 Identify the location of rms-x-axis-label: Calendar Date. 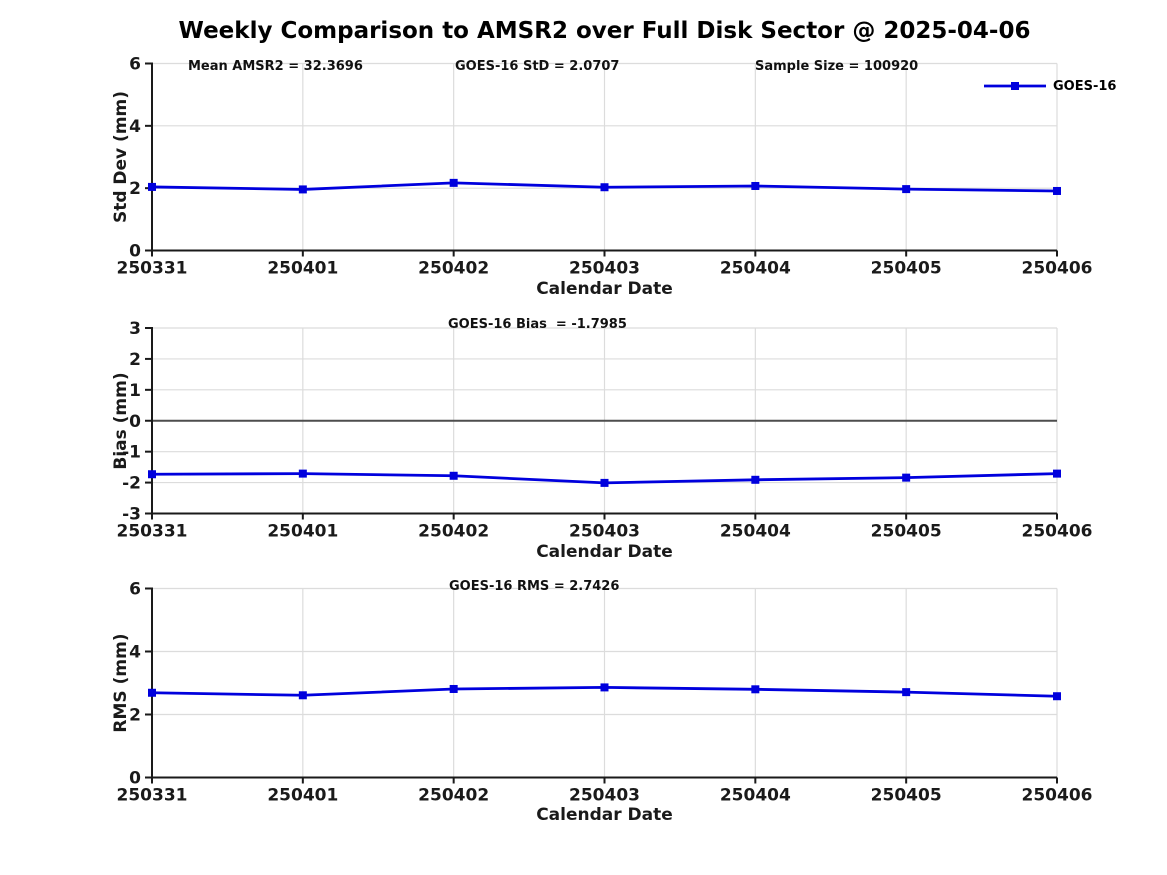
(604, 815).